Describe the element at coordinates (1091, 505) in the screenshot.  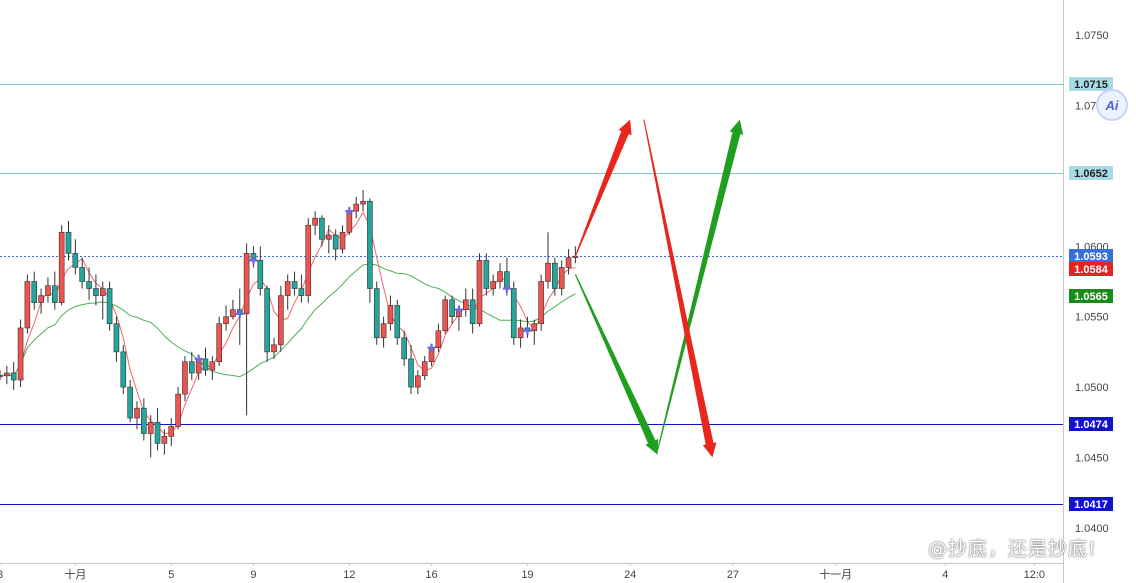
I see `level-tag-label: 1.0417` at that location.